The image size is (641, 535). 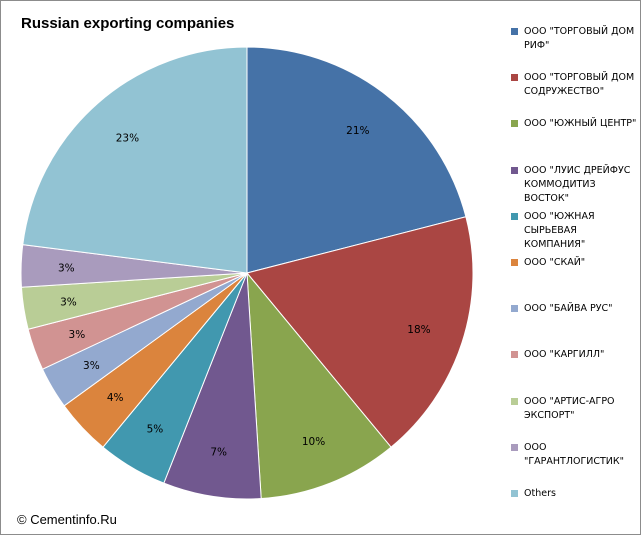 I want to click on legend-item: ООО "ГАРАНТЛОГИСТИК", so click(x=574, y=455).